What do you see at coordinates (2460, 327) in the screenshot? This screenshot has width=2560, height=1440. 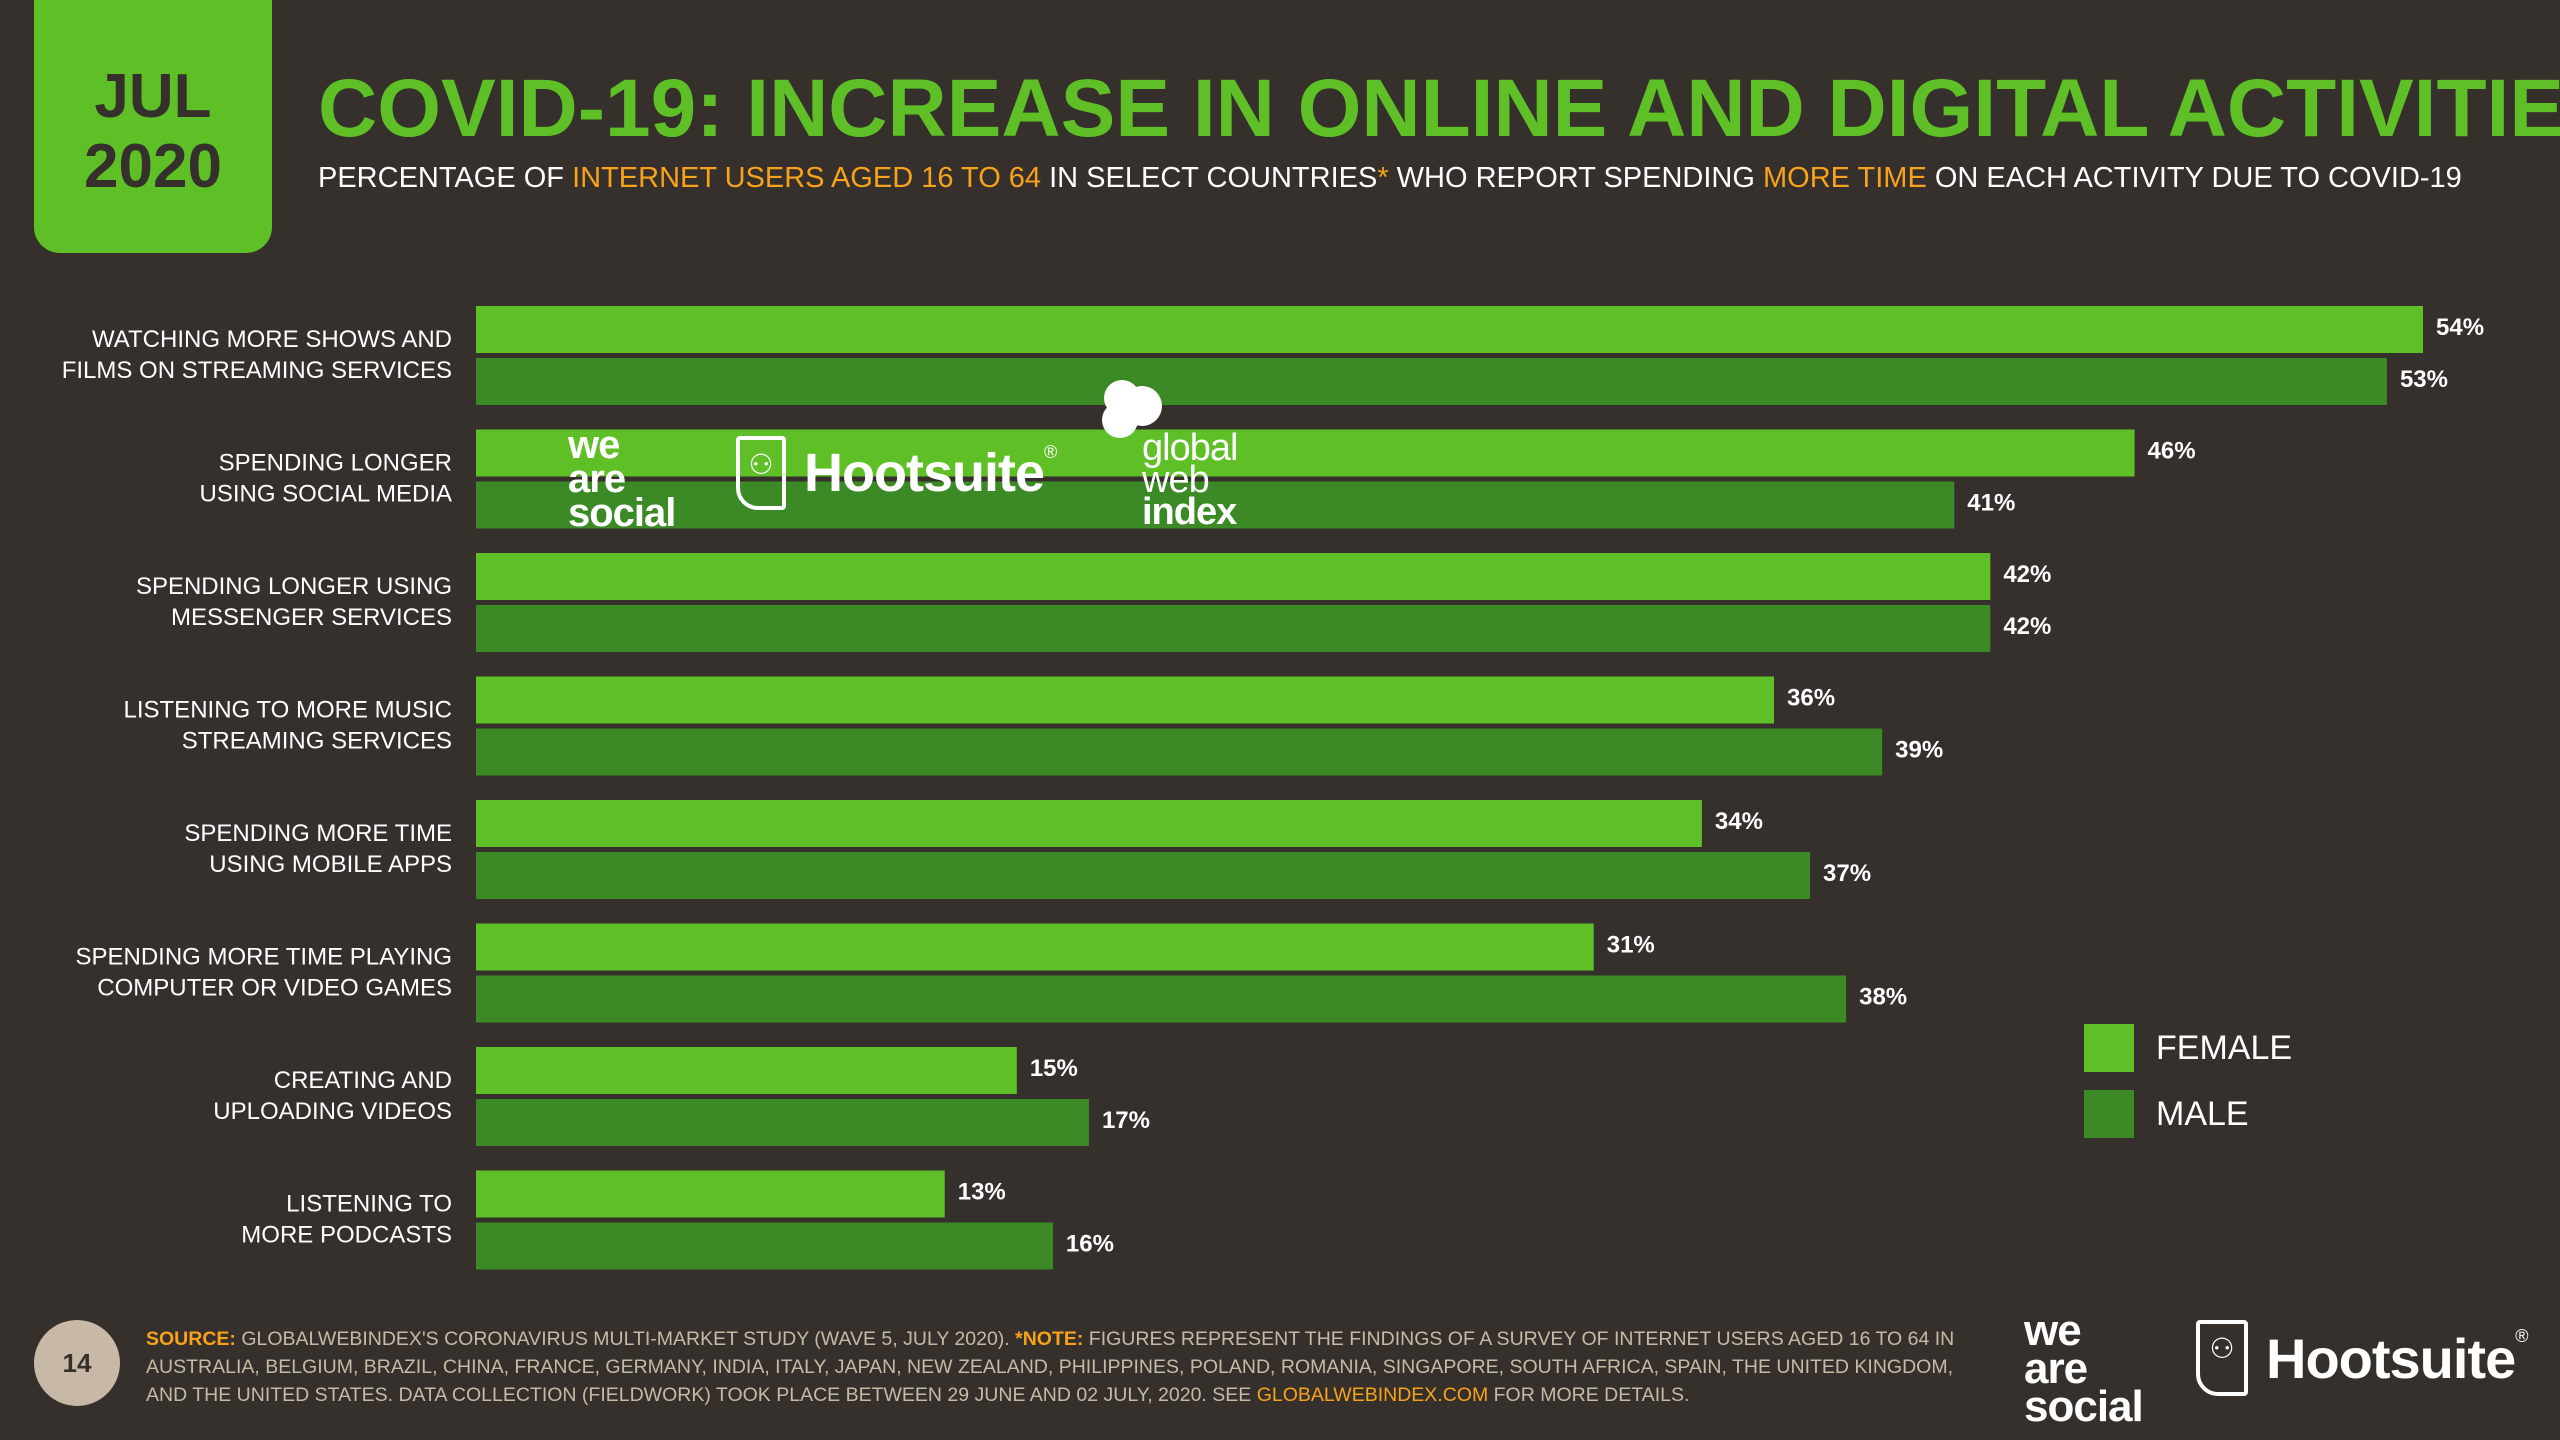 I see `value-label-female: 54%` at bounding box center [2460, 327].